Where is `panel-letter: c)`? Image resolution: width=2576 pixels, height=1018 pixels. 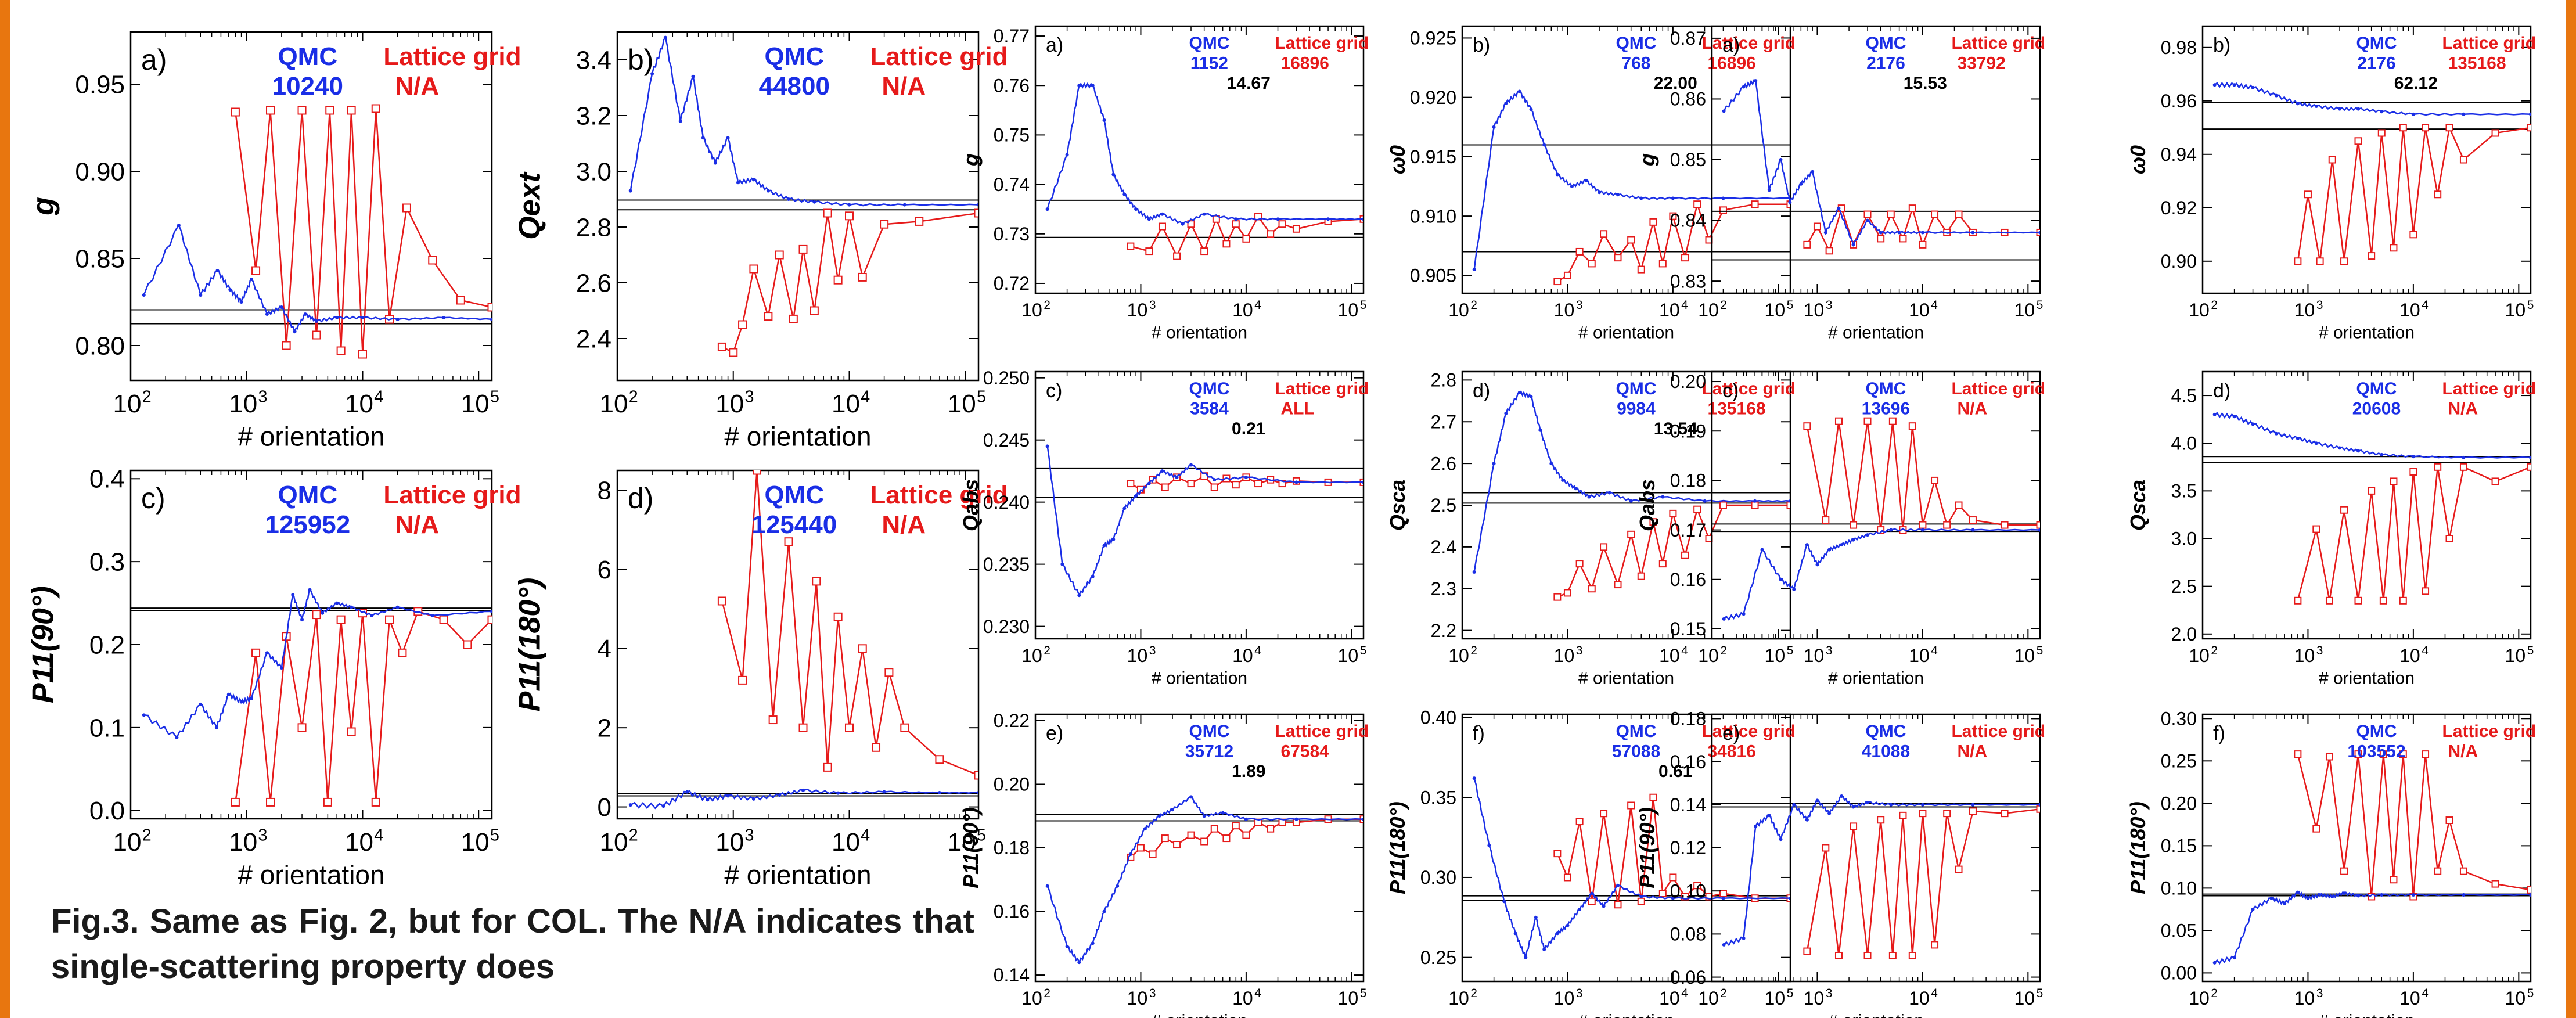 panel-letter: c) is located at coordinates (153, 499).